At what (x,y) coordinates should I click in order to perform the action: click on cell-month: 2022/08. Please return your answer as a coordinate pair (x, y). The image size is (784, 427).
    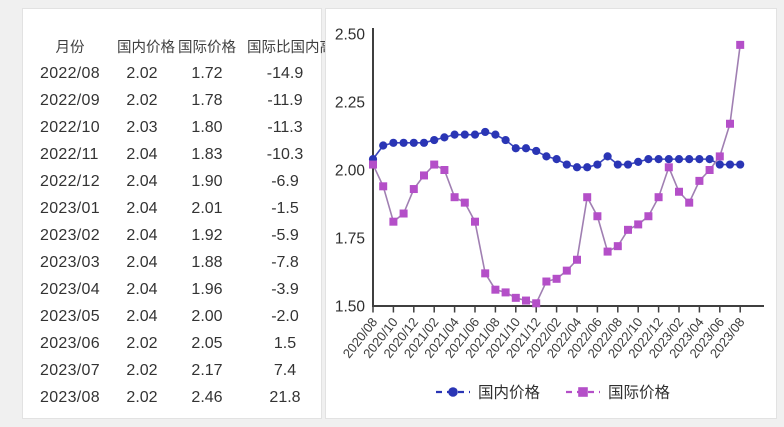
    Looking at the image, I should click on (70, 73).